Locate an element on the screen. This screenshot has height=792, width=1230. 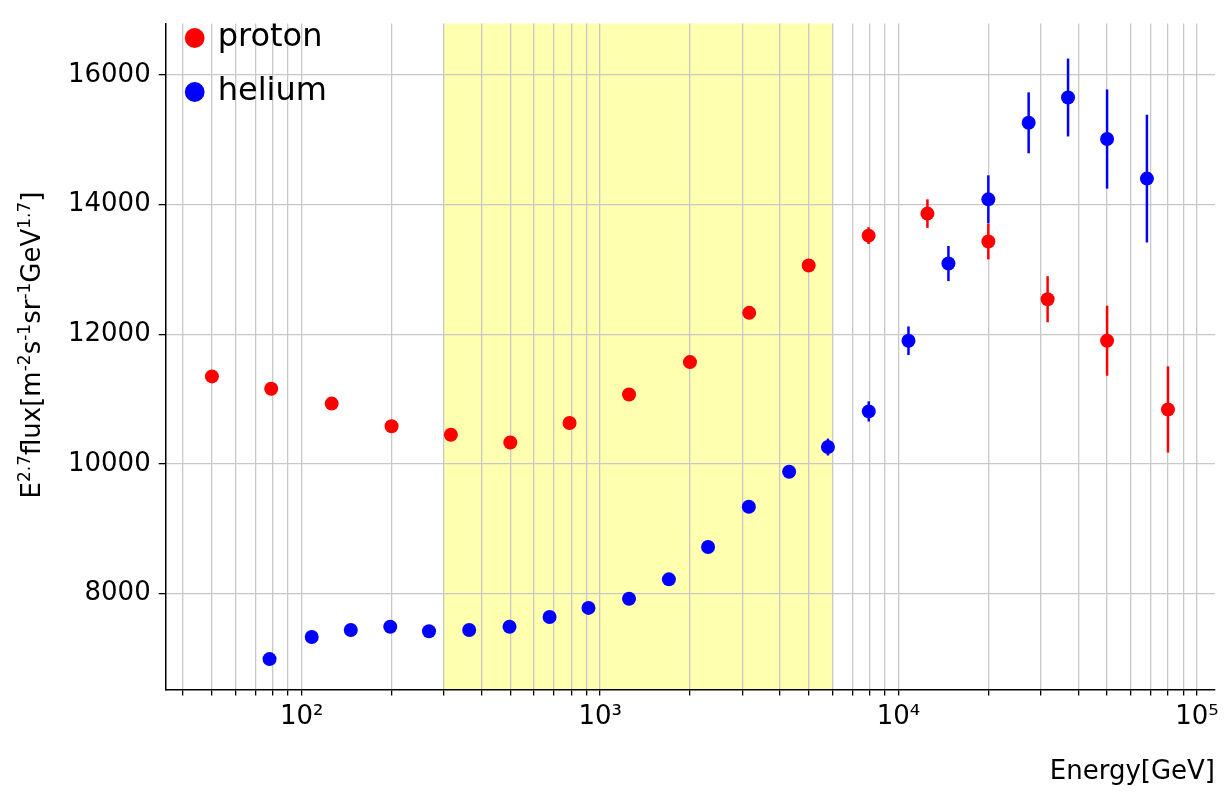
y-tick-label: 14000 is located at coordinates (109, 202).